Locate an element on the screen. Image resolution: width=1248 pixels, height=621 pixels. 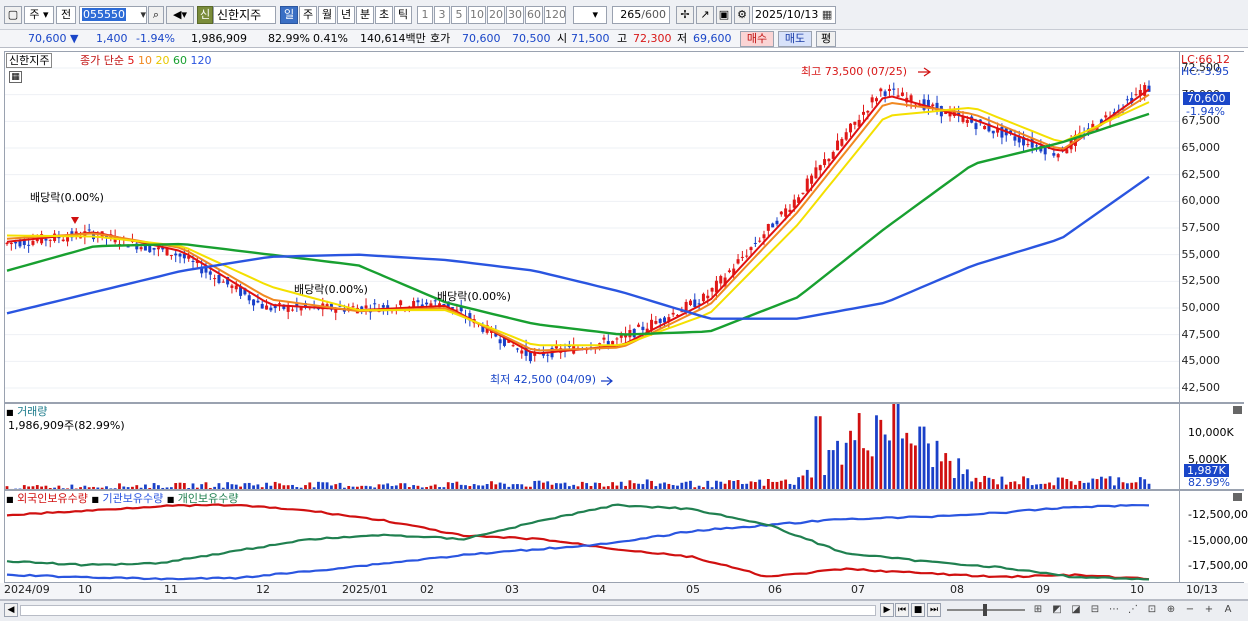
current-price-tag: 70,600 is located at coordinates (1206, 98).